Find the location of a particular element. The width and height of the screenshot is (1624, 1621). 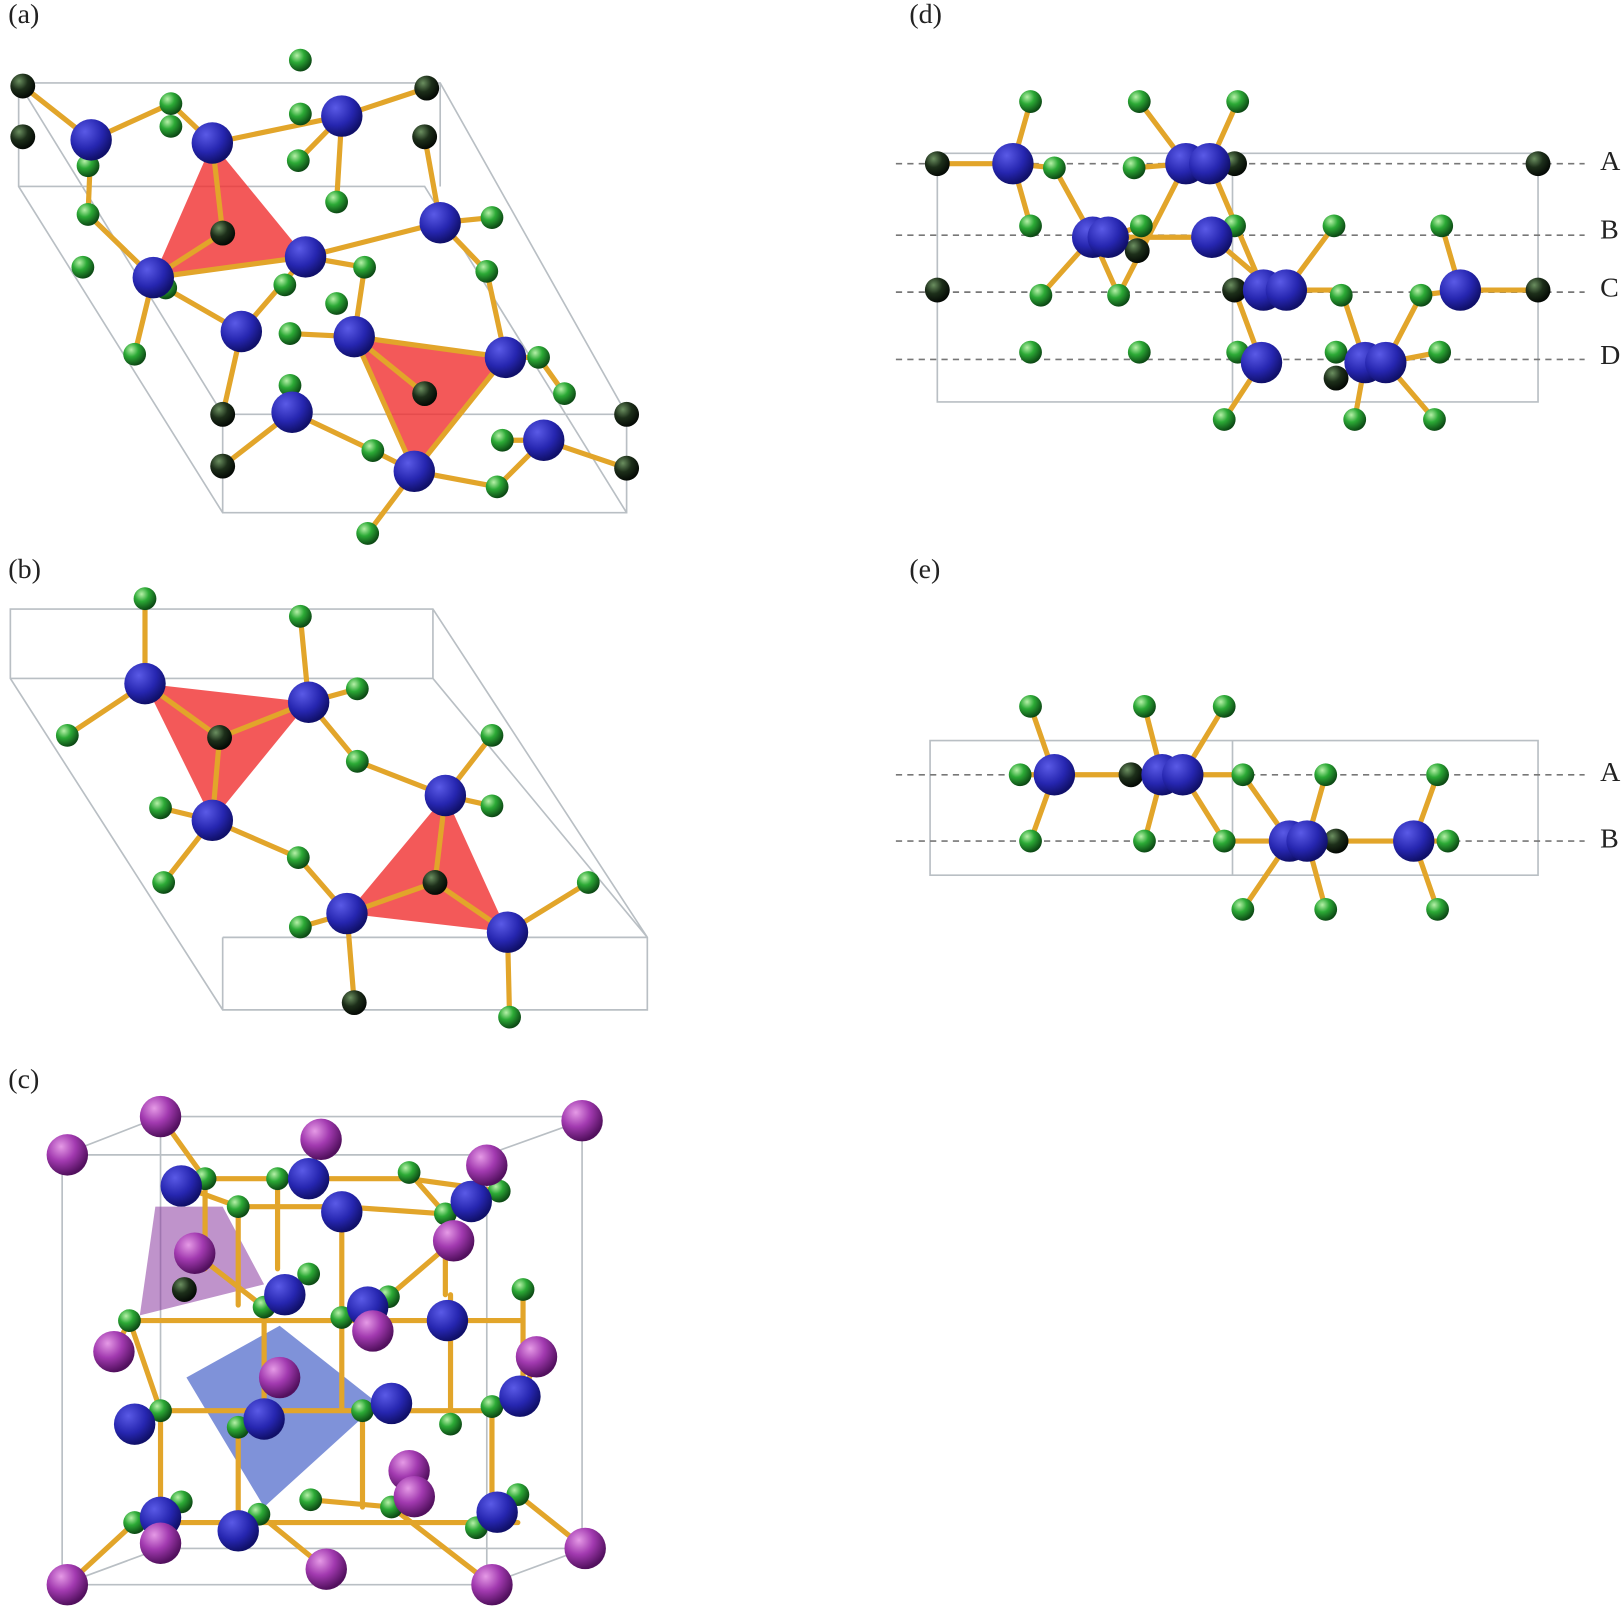

layer-label: D is located at coordinates (1610, 355).